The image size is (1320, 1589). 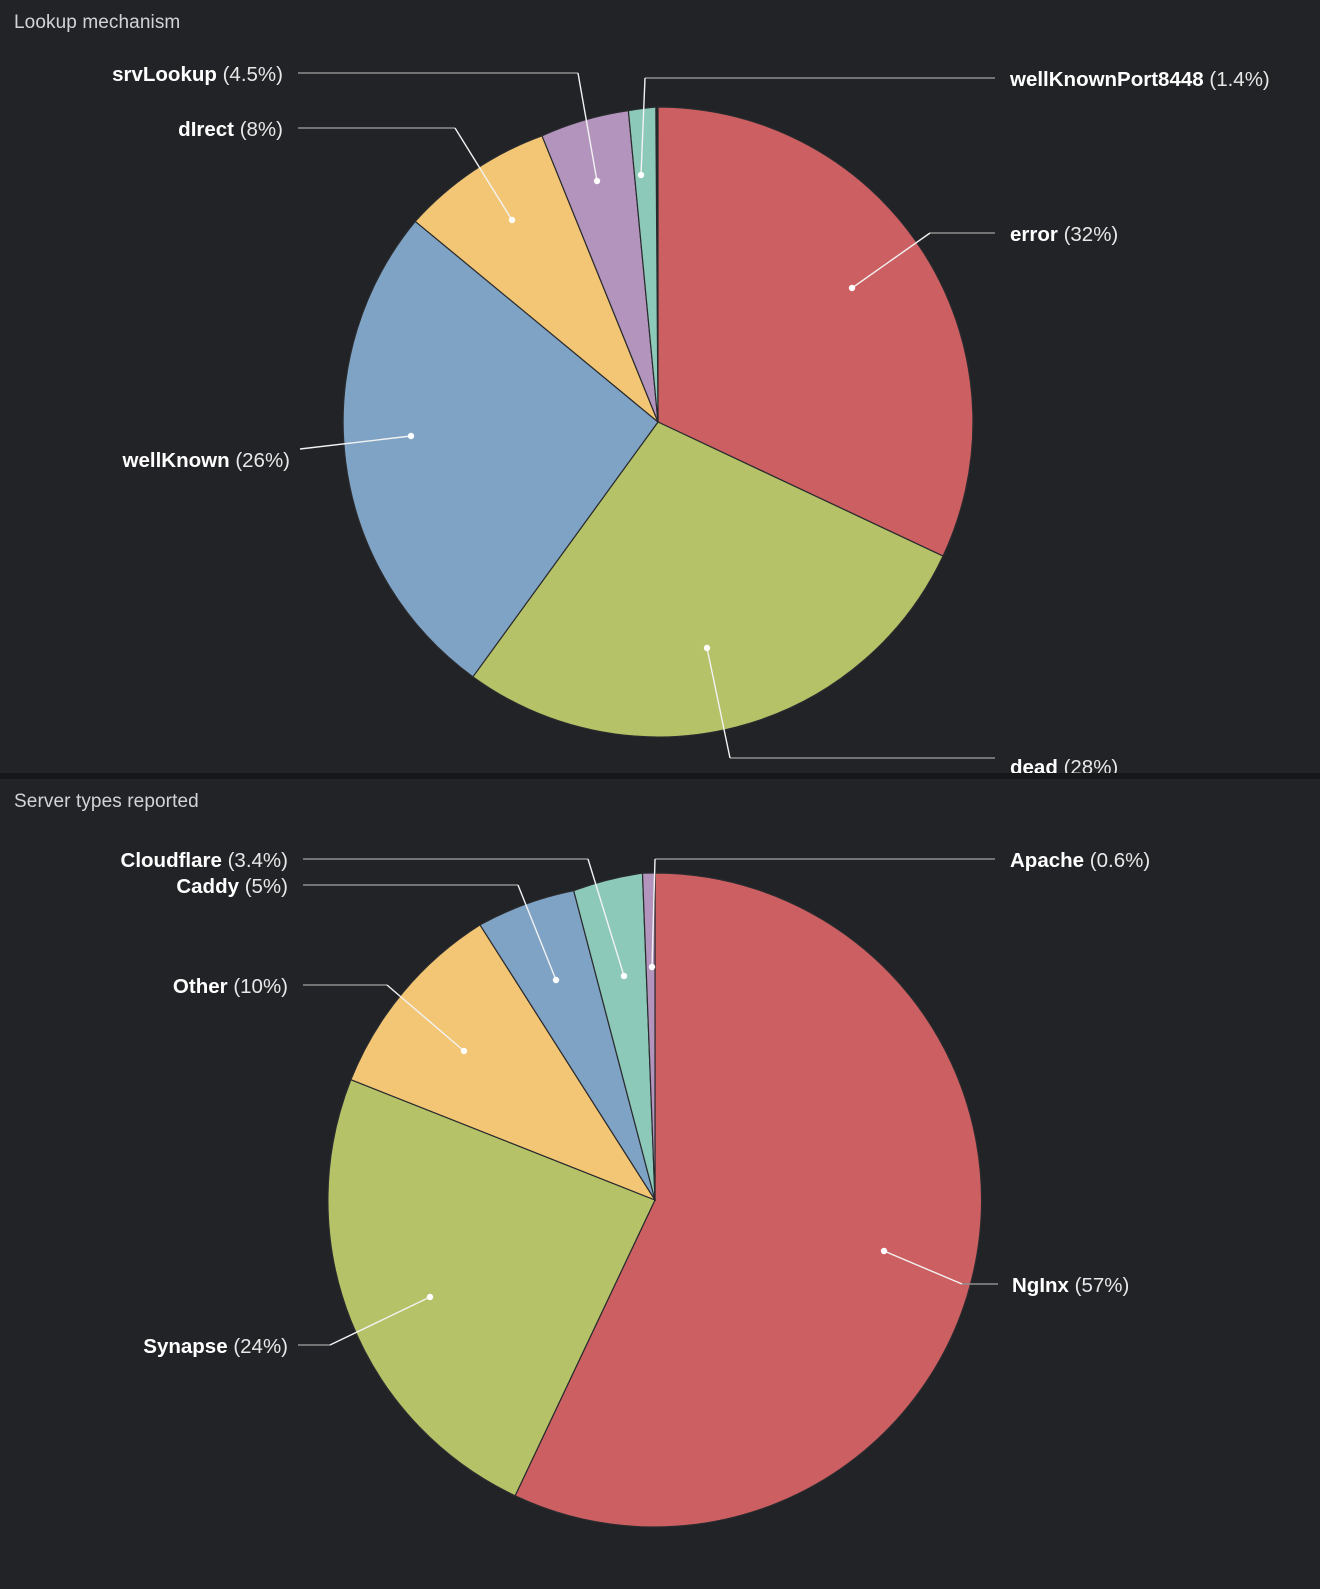 What do you see at coordinates (230, 129) in the screenshot?
I see `pie-label-direct: dIrect (8%)` at bounding box center [230, 129].